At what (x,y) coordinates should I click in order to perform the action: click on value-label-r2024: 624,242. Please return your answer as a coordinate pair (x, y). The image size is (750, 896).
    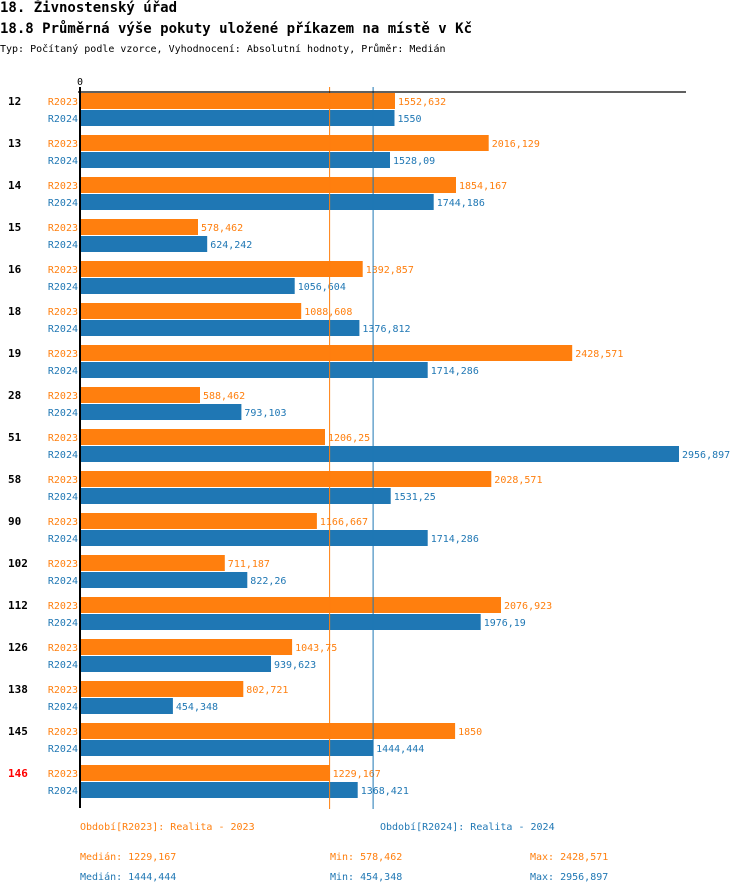
    Looking at the image, I should click on (231, 245).